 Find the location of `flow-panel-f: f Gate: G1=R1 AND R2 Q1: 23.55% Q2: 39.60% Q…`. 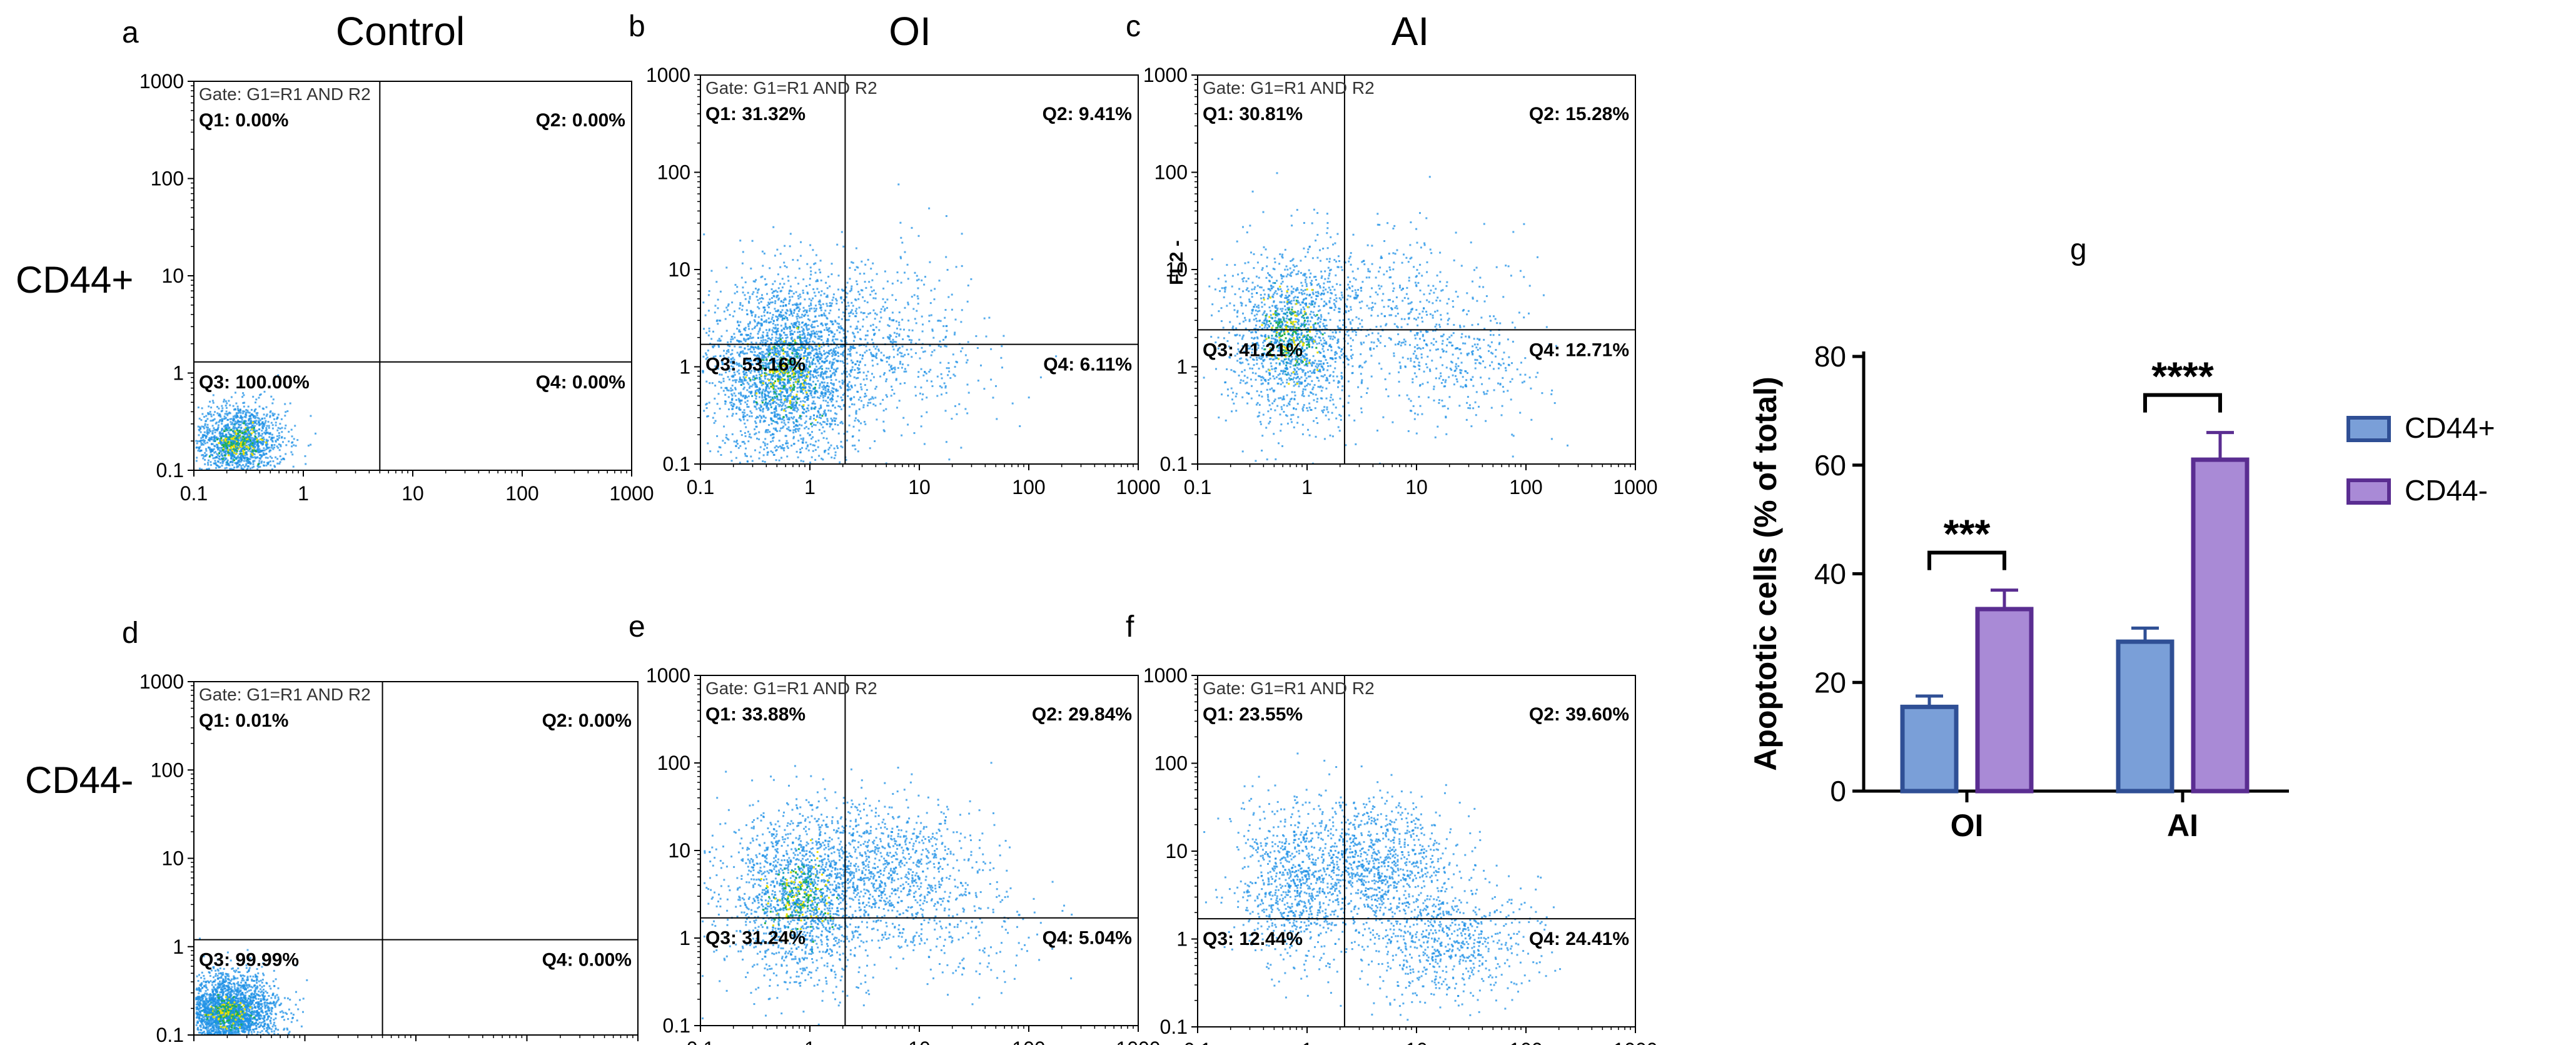

flow-panel-f: f Gate: G1=R1 AND R2 Q1: 23.55% Q2: 39.60% Q… is located at coordinates (1392, 828).